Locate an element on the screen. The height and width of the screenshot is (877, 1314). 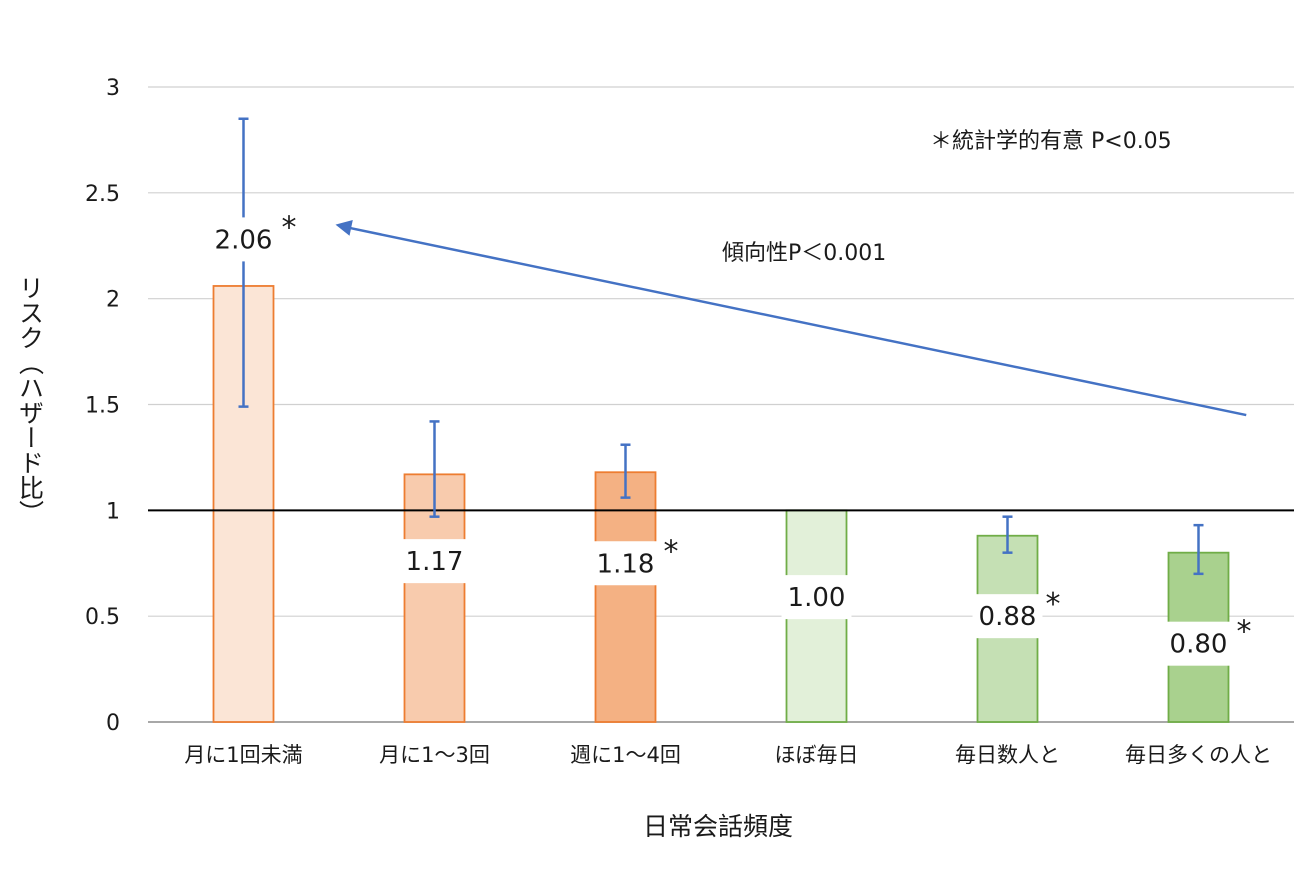
data-label: 1.17 is located at coordinates (435, 562).